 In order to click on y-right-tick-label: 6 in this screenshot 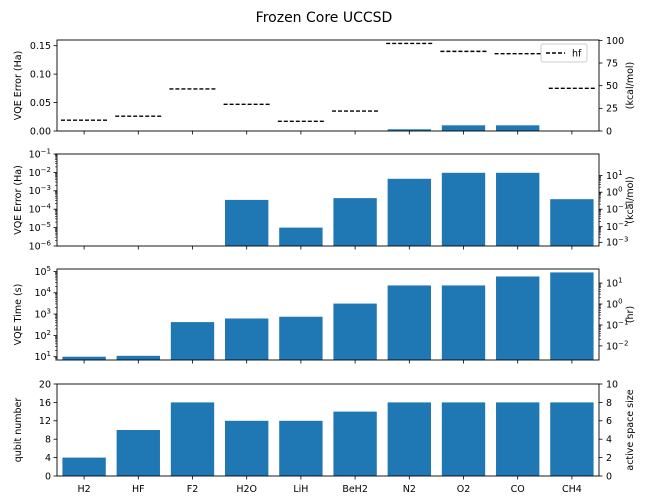, I will do `click(609, 421)`.